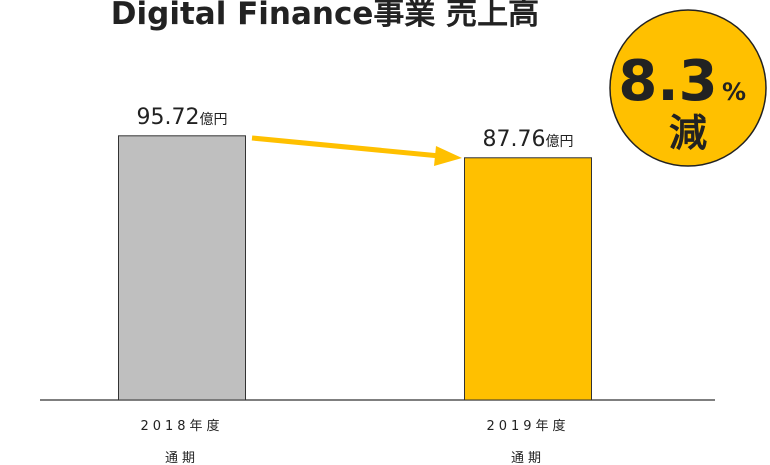 This screenshot has width=770, height=465. Describe the element at coordinates (448, 156) in the screenshot. I see `arrow-head` at that location.